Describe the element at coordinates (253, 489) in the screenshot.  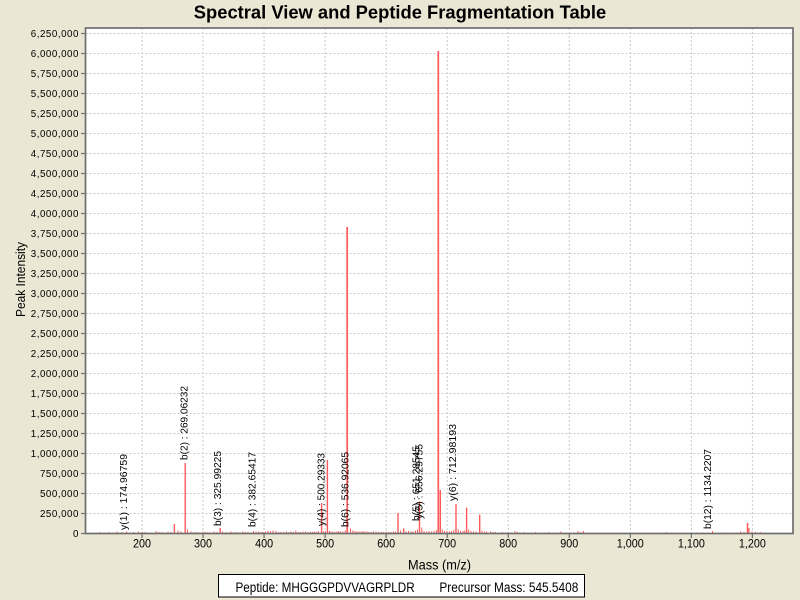
I see `svg-text: b(4) : 382.65417` at that location.